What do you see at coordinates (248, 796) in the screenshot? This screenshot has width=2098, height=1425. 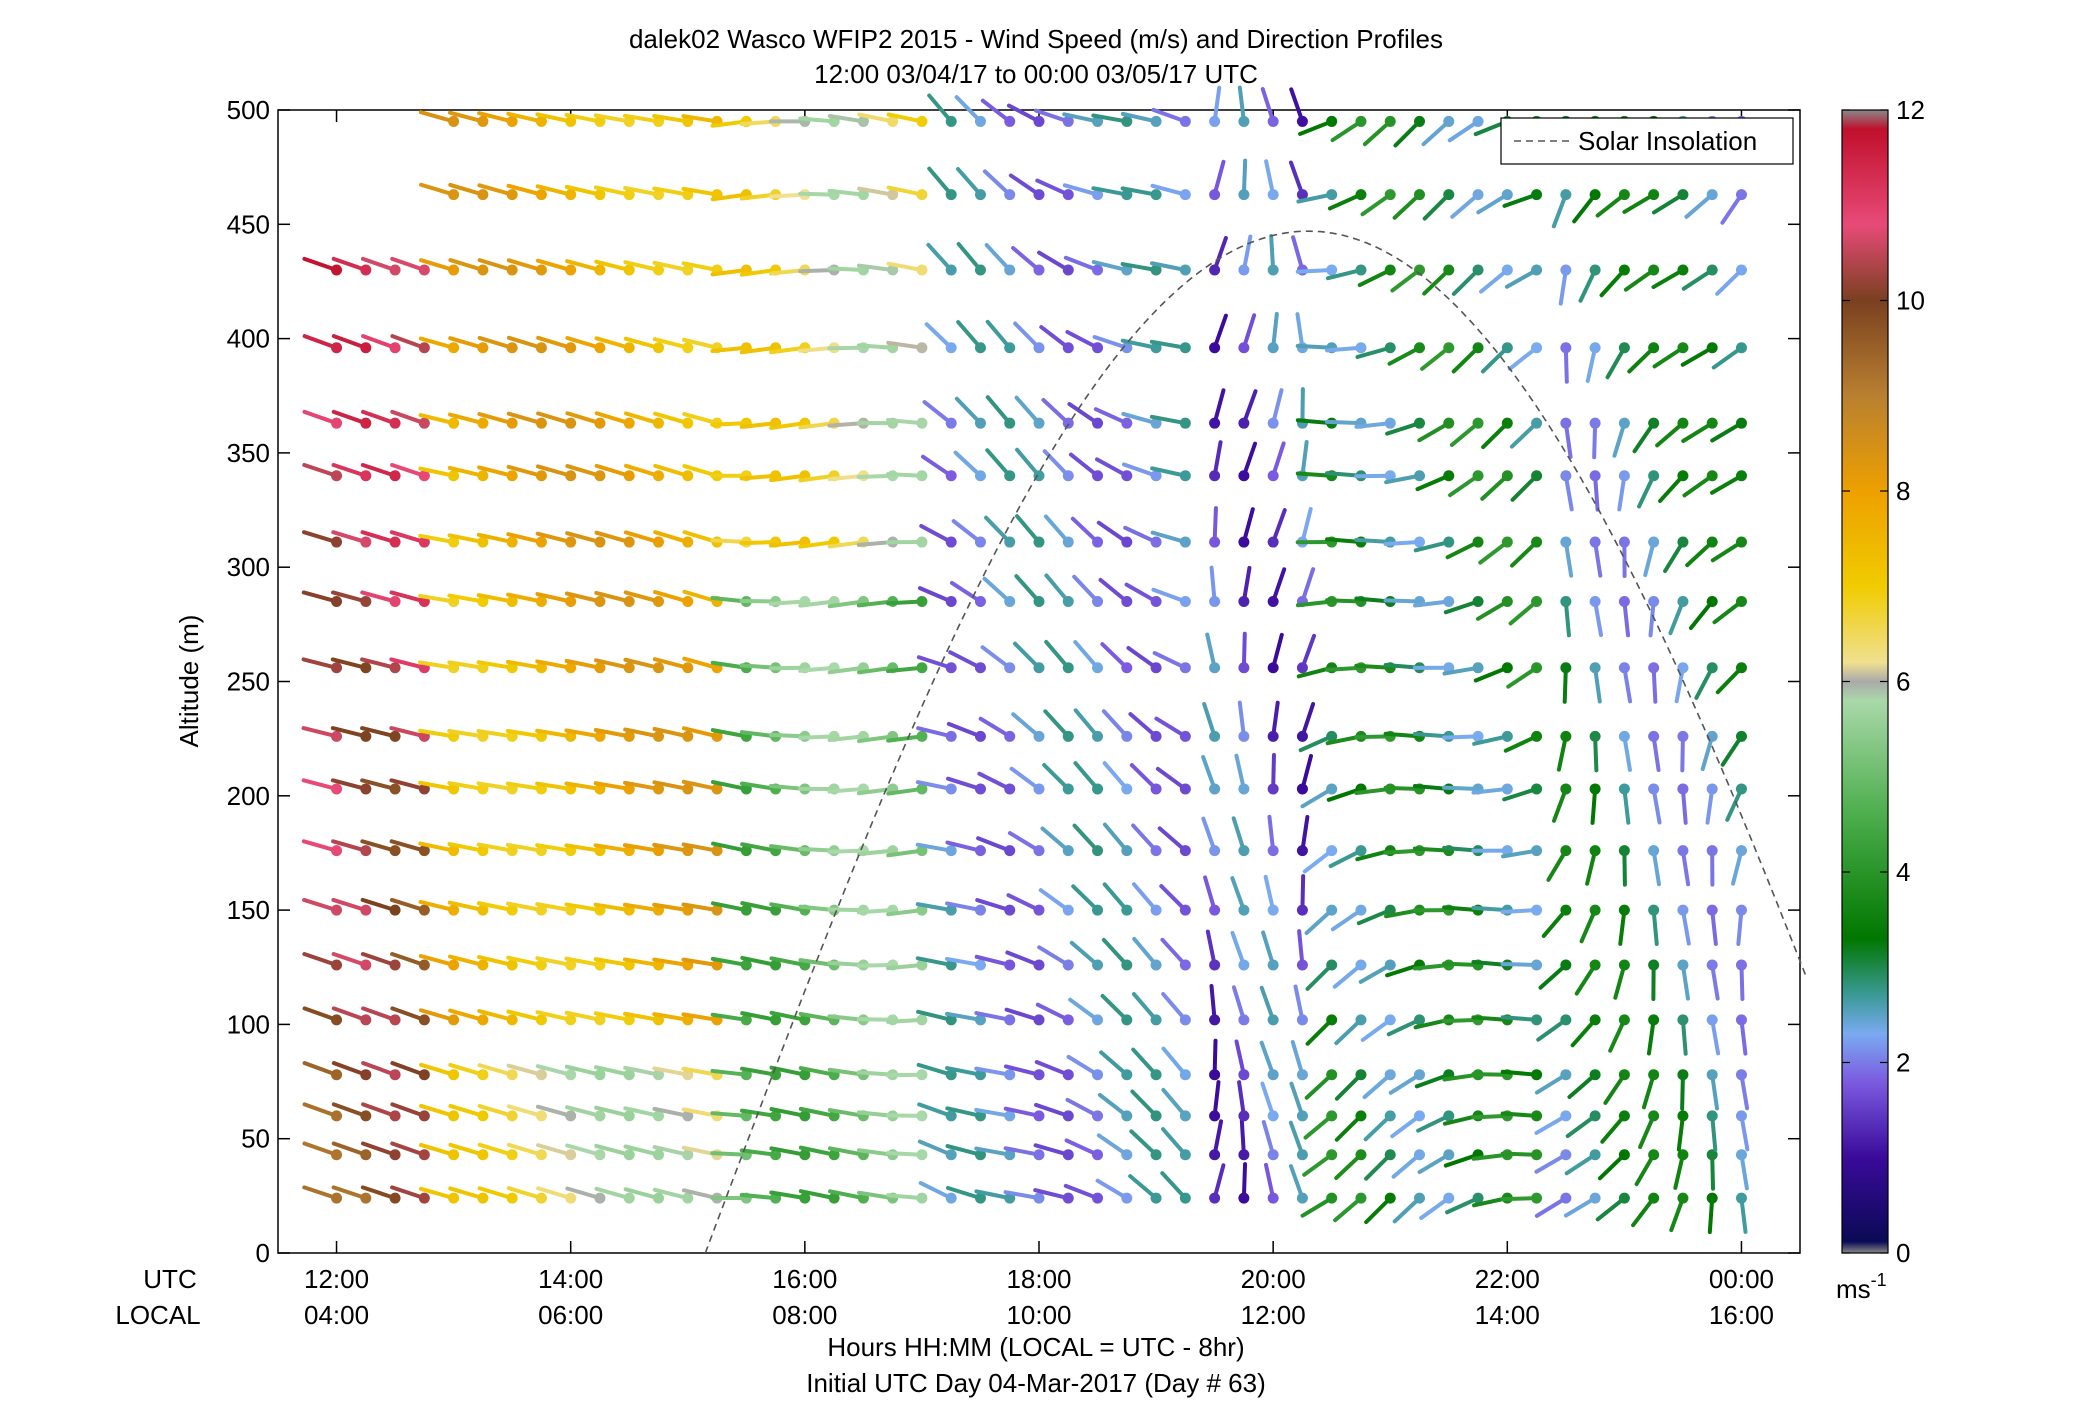 I see `y-tick-label: 200` at bounding box center [248, 796].